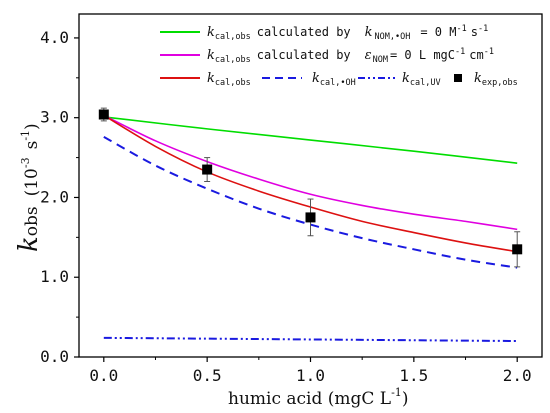 This screenshot has width=550, height=413. What do you see at coordinates (310, 140) in the screenshot?
I see `series-line-green` at bounding box center [310, 140].